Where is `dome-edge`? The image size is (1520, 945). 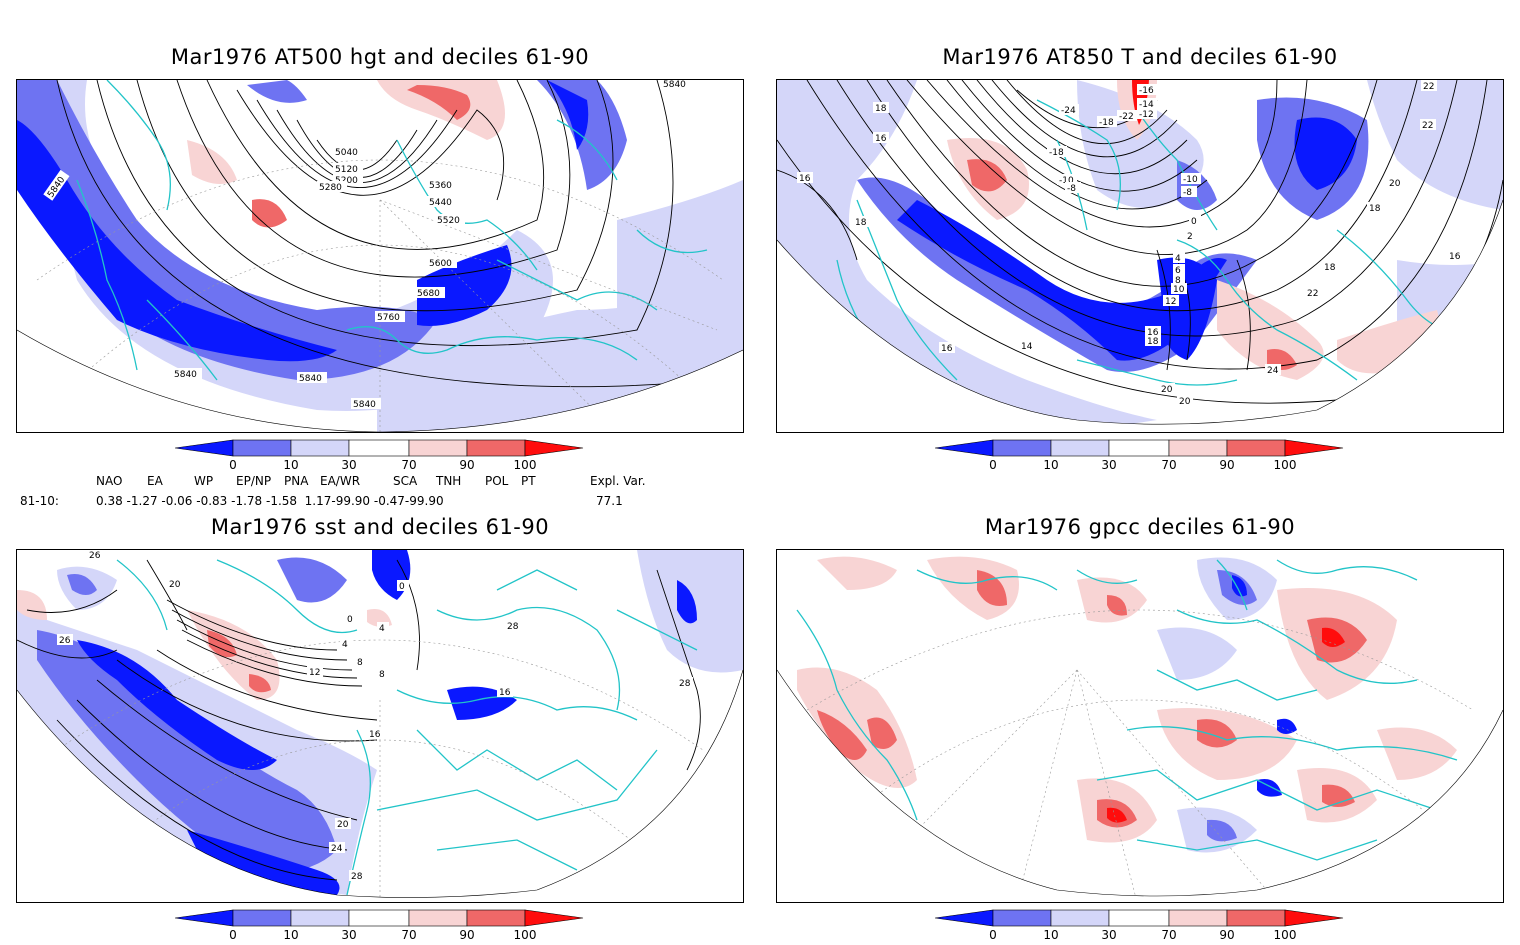 dome-edge is located at coordinates (1140, 783).